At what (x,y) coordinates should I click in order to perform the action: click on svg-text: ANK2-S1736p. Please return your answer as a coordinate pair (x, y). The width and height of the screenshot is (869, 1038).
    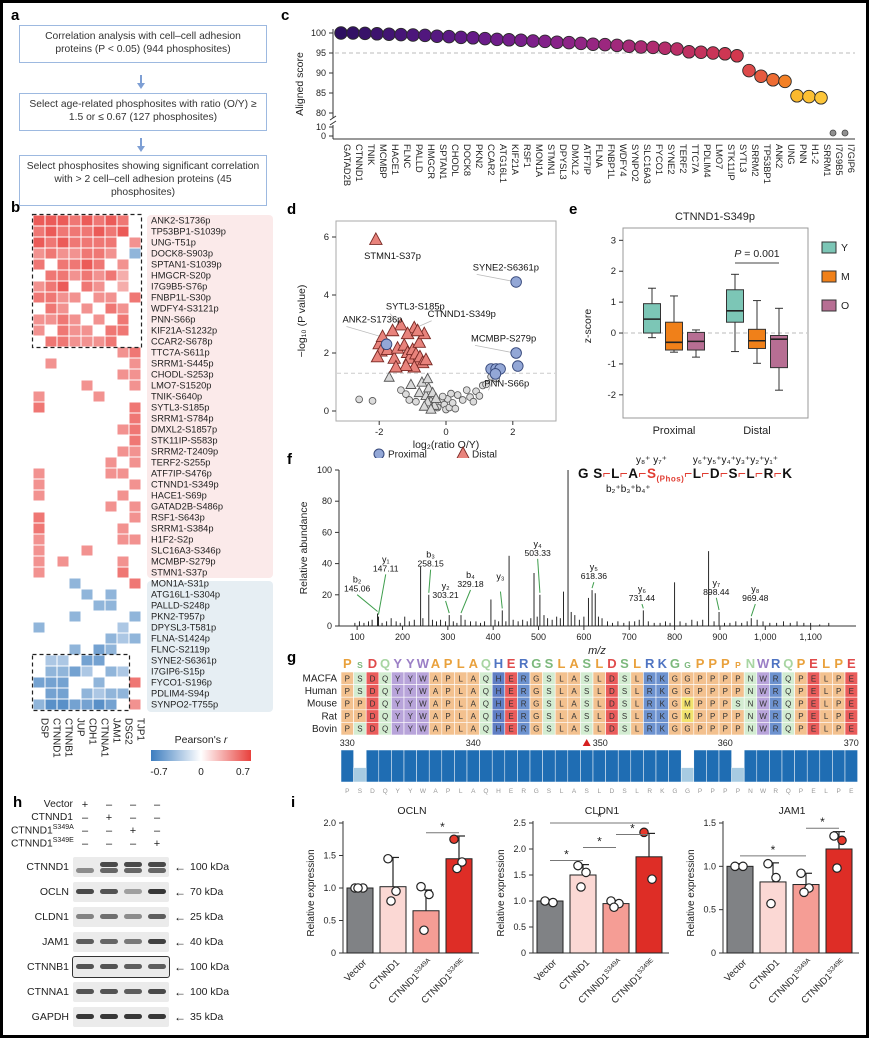
    Looking at the image, I should click on (180, 221).